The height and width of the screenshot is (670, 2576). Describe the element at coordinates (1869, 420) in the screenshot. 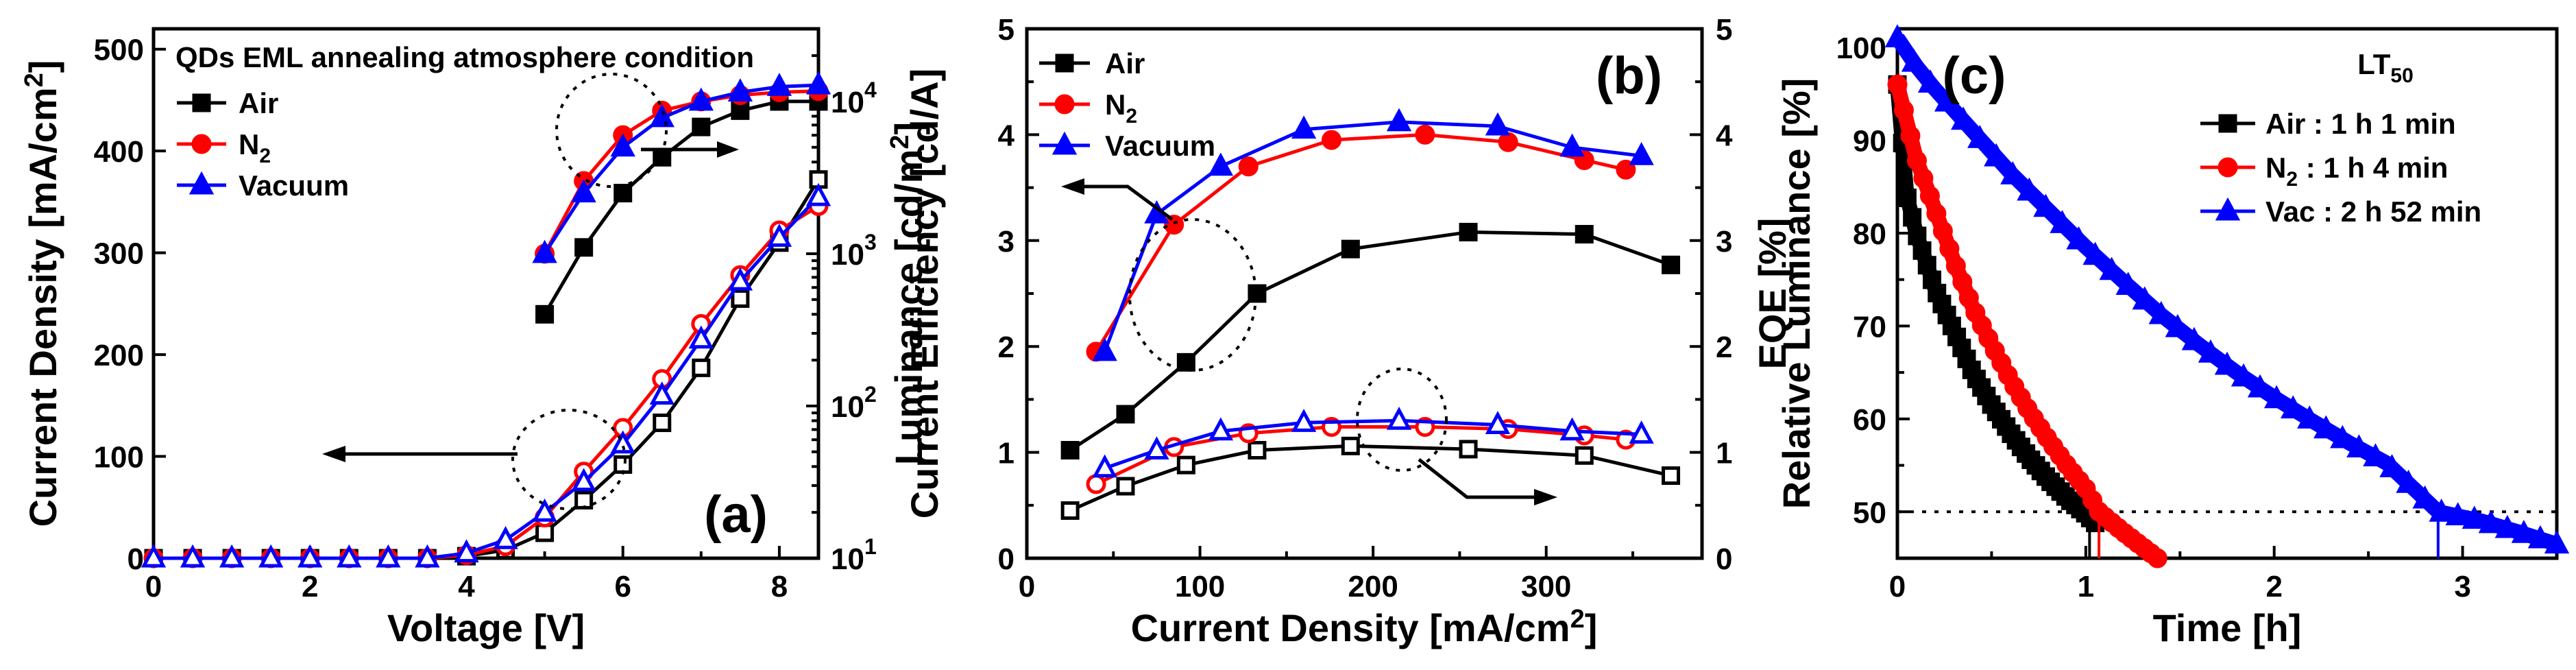

I see `panel-c-y-tick-label: 60` at that location.